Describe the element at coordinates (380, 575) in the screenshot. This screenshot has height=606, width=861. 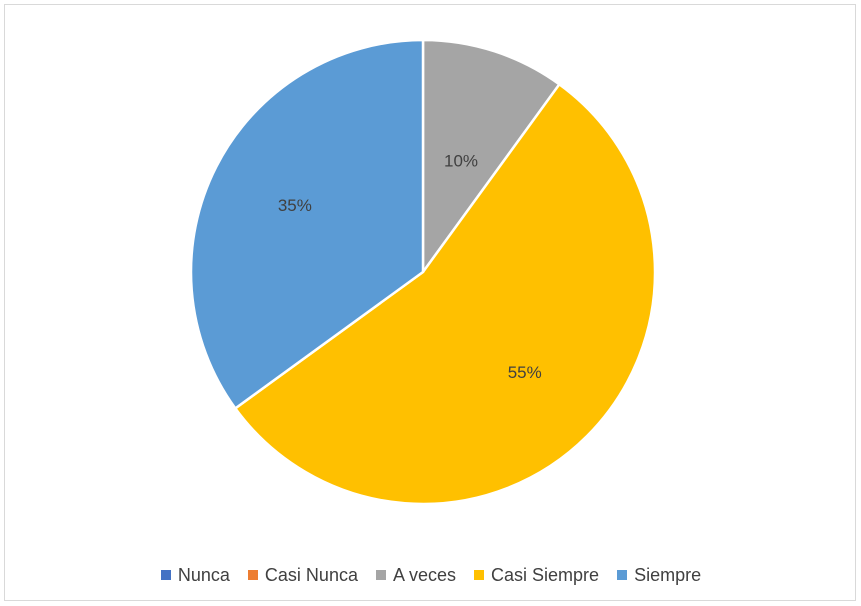
I see `legend-swatch-a-veces` at that location.